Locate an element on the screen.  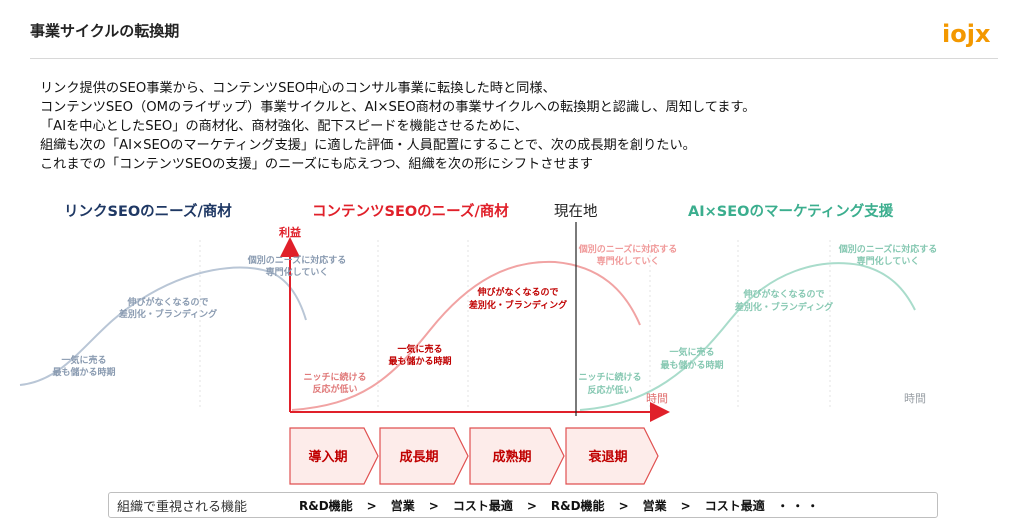
stage-label-growth: 成長期 is located at coordinates (418, 457).